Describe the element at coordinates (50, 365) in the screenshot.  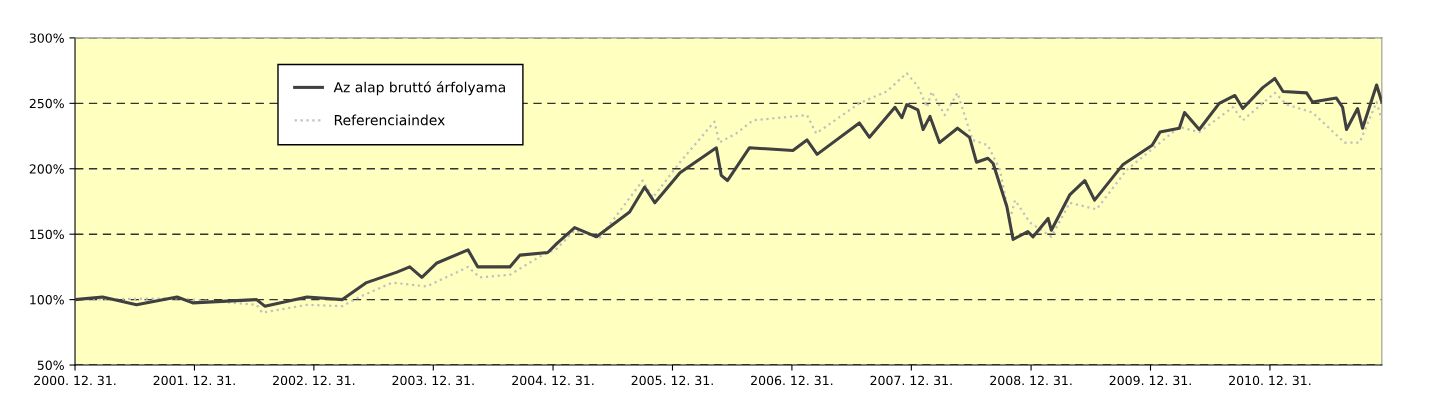
I see `y-tick-label: 50%` at that location.